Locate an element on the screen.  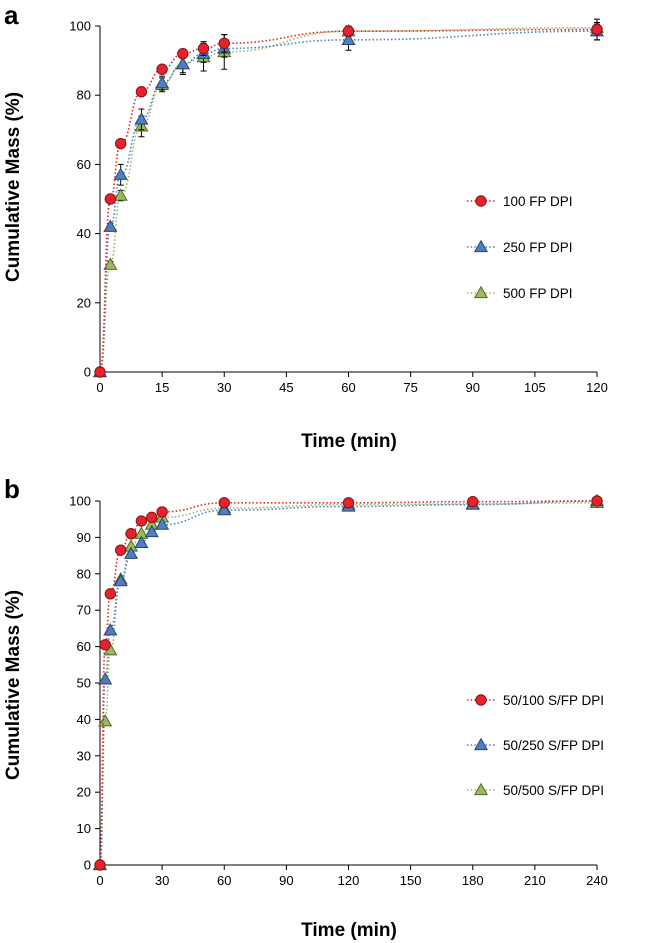
x-tick-label: 45 is located at coordinates (286, 387).